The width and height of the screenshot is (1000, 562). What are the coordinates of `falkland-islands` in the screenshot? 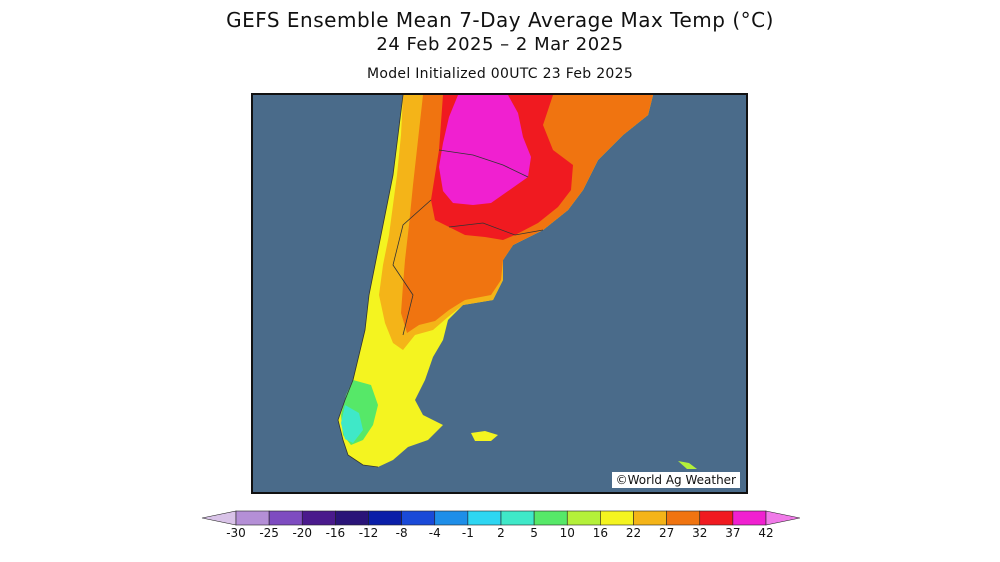 It's located at (484, 436).